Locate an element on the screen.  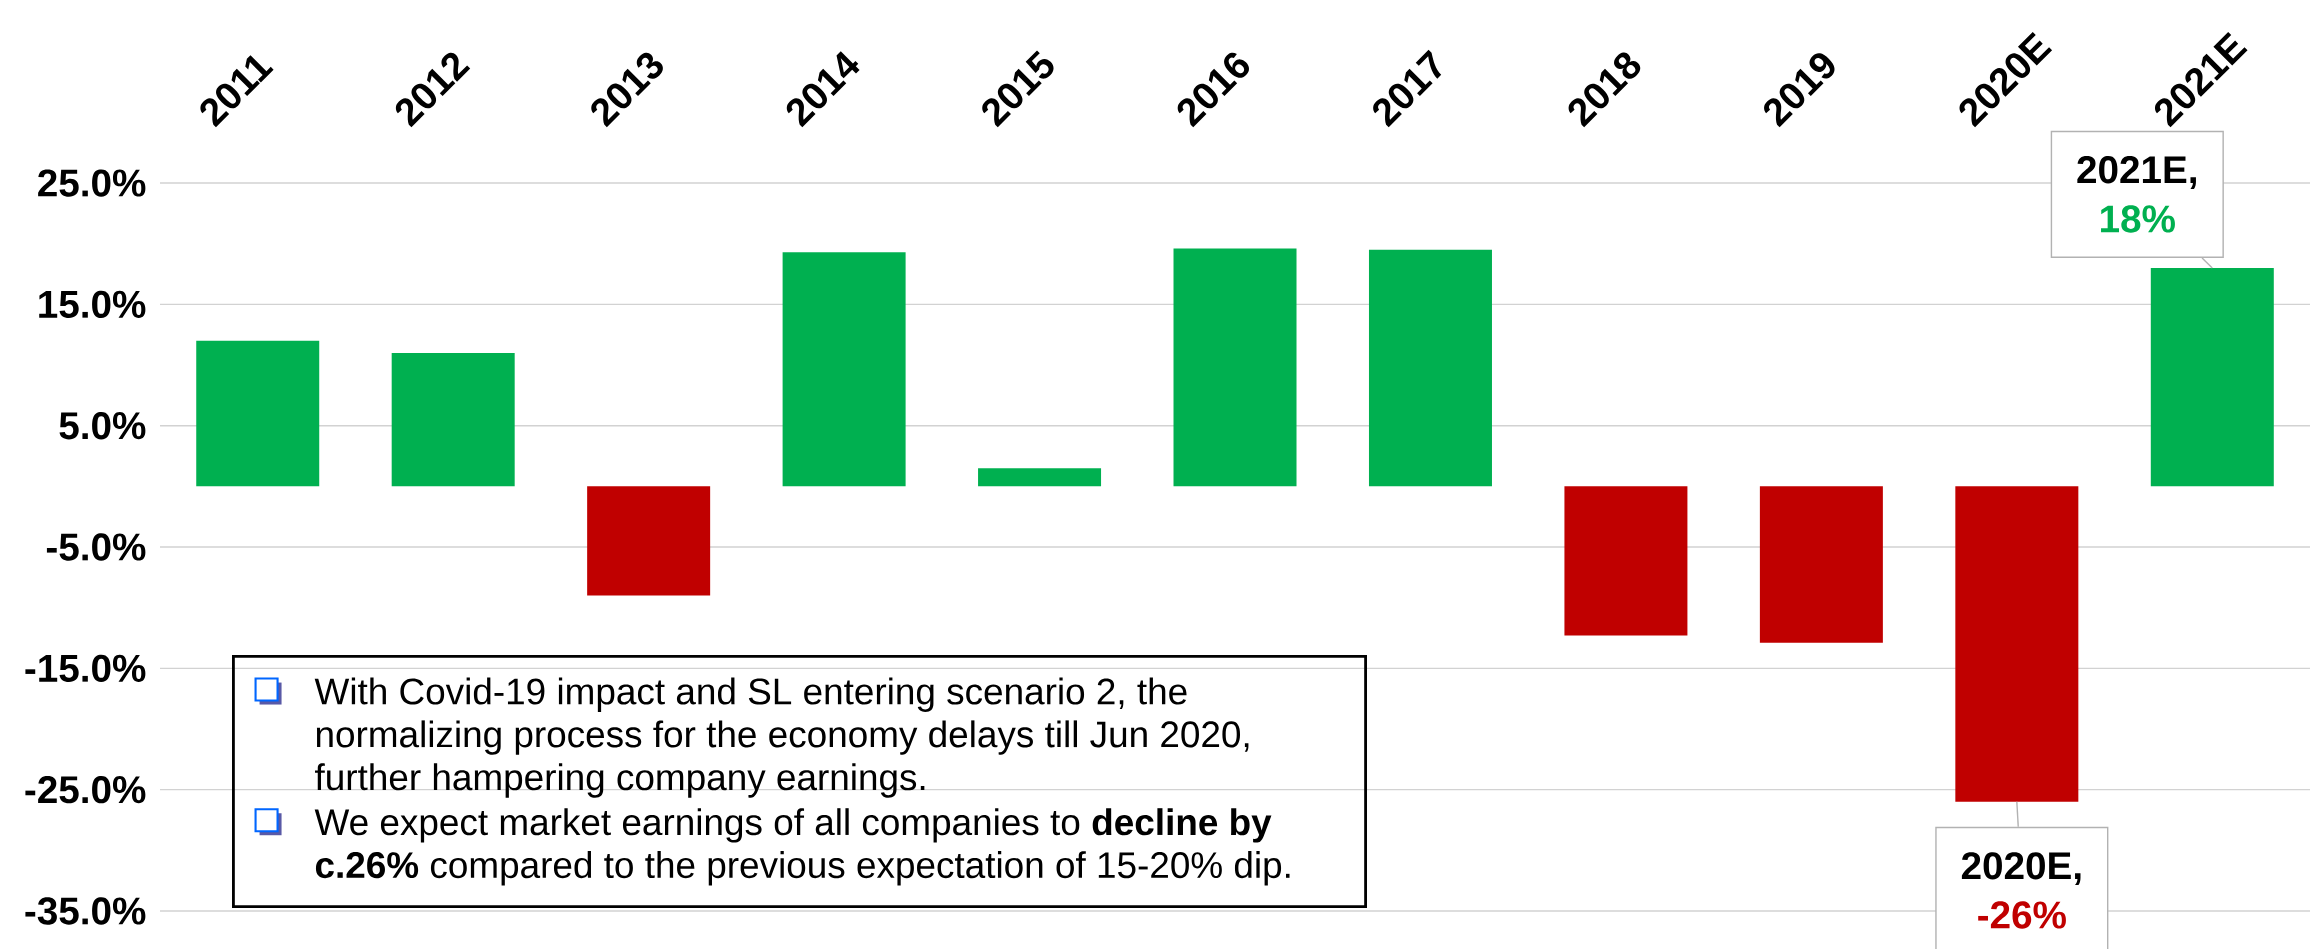
y-tick-label: -25.0% is located at coordinates (85, 790).